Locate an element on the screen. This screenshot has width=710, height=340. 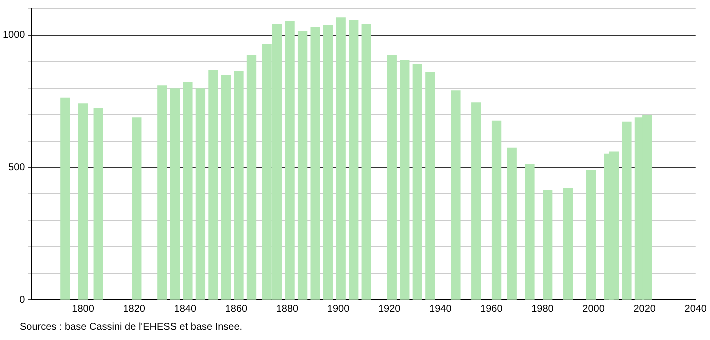
x-tick-label: 1840 is located at coordinates (185, 309).